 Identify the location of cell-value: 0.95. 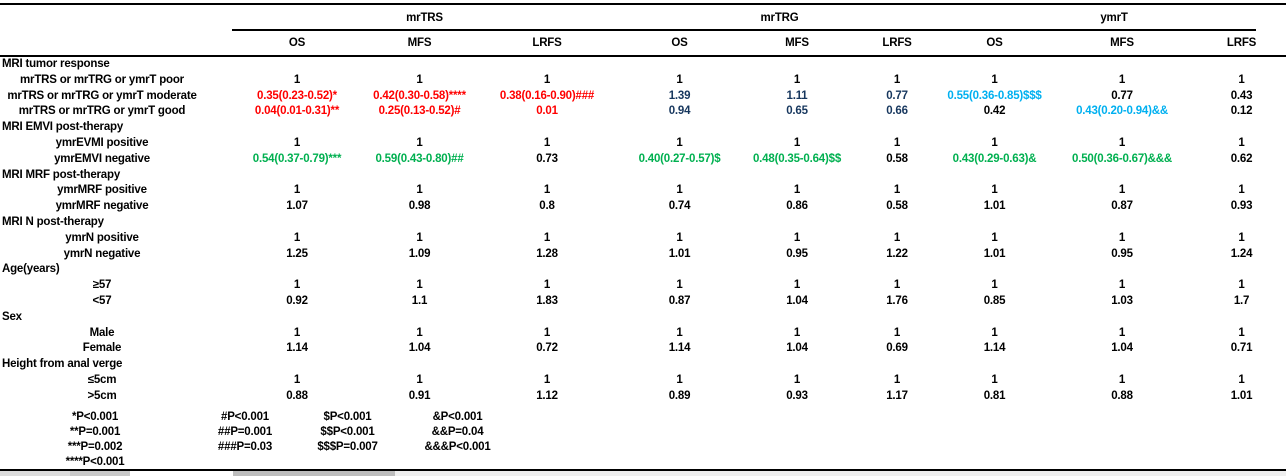
(797, 253).